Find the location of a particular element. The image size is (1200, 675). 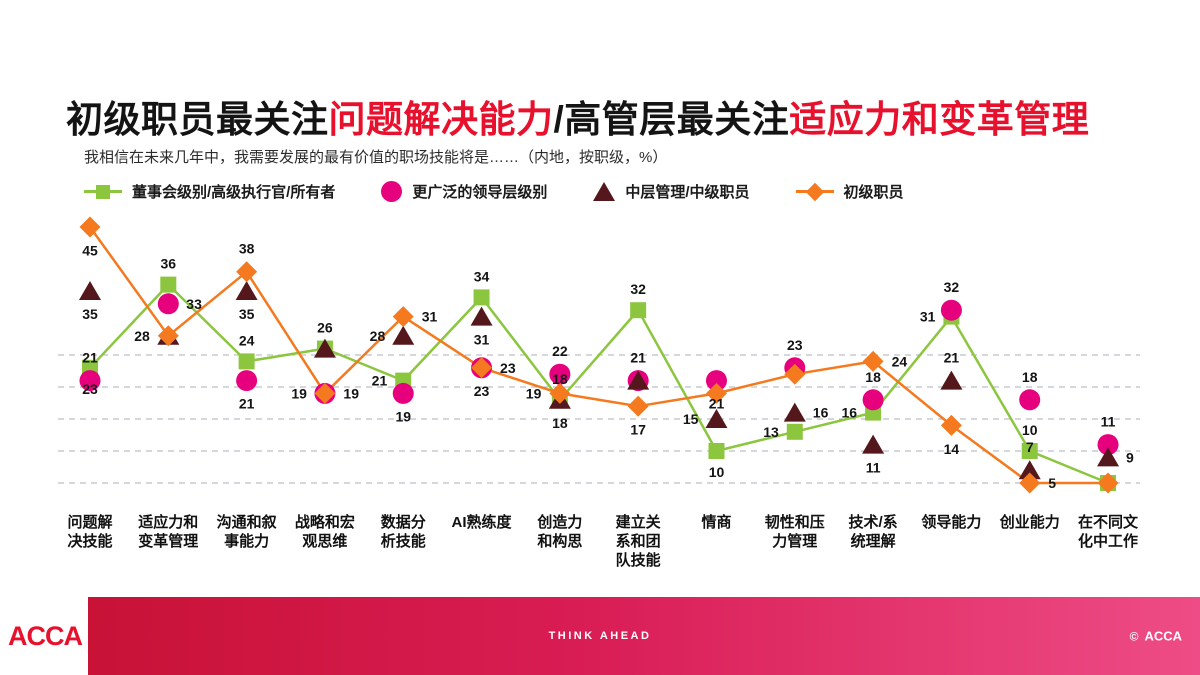

legend-label: 董事会级别/高级执行官/所有者 is located at coordinates (234, 192).